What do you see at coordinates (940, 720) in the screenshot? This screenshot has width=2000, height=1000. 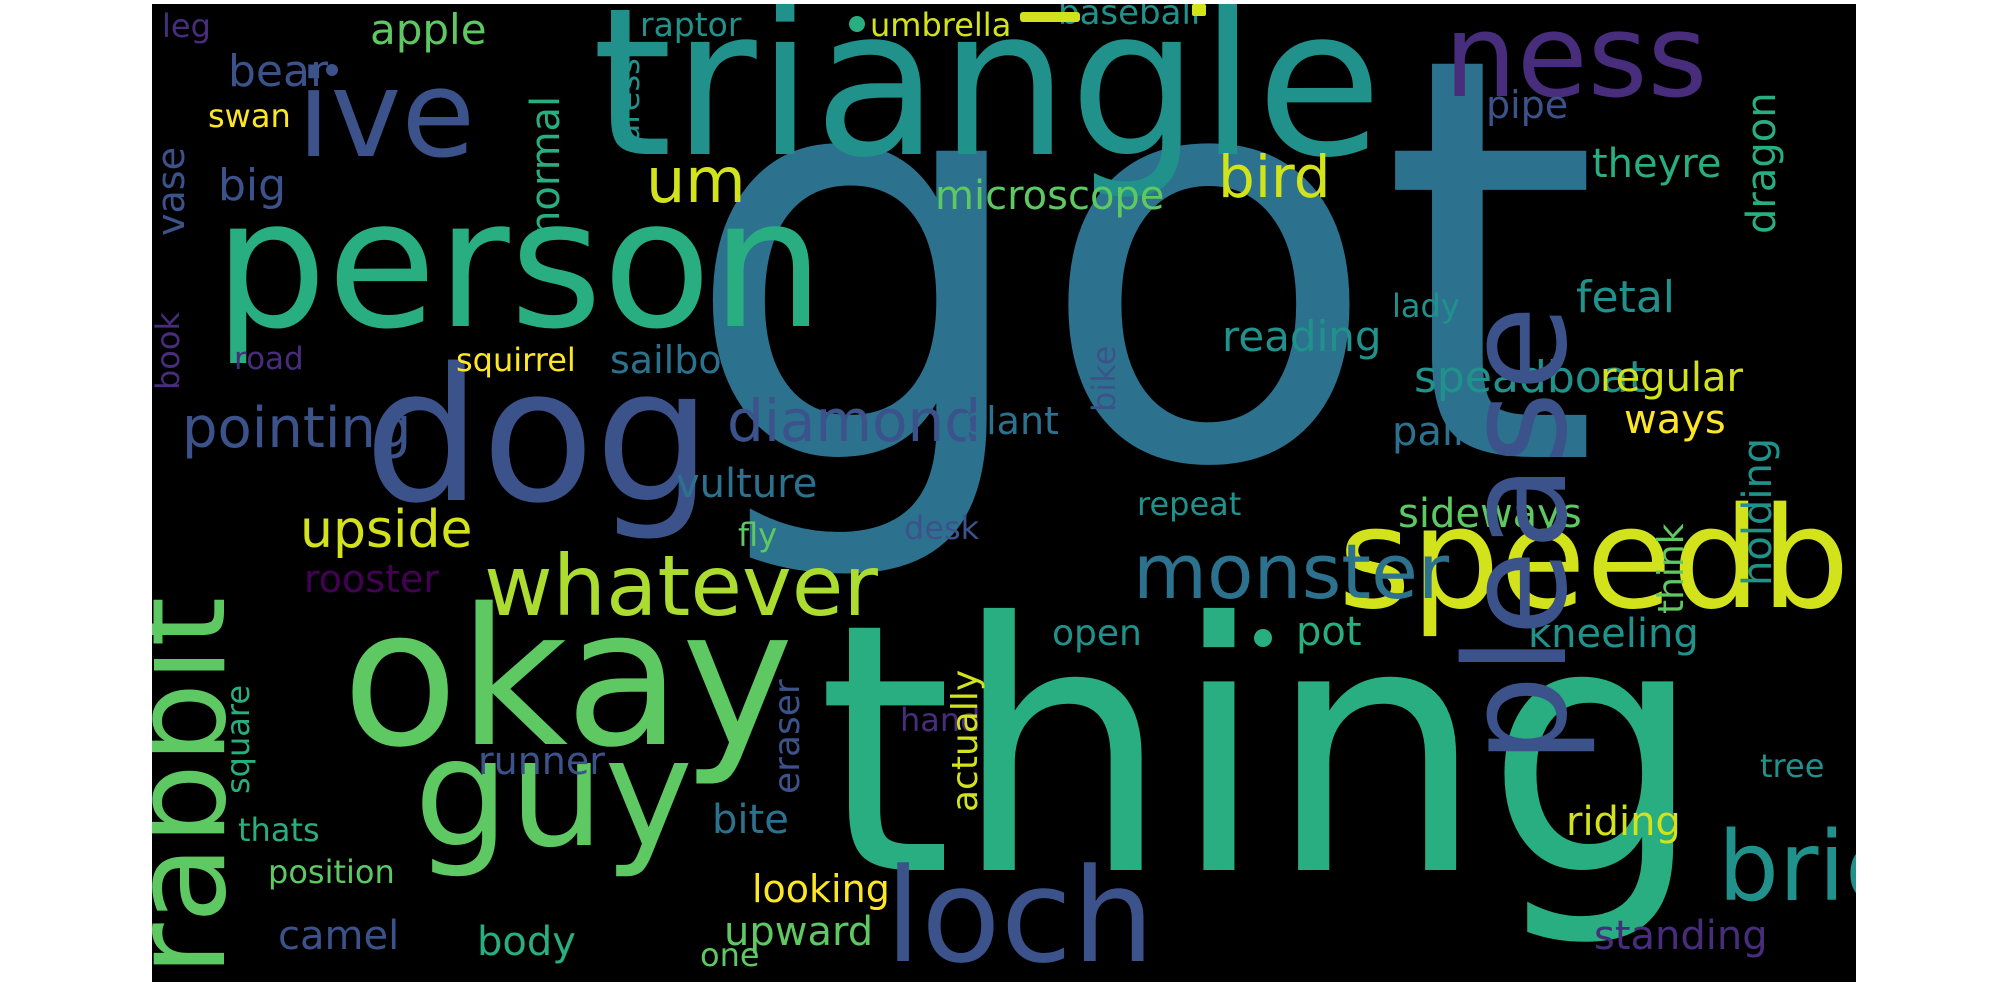 I see `word-one: hand` at bounding box center [940, 720].